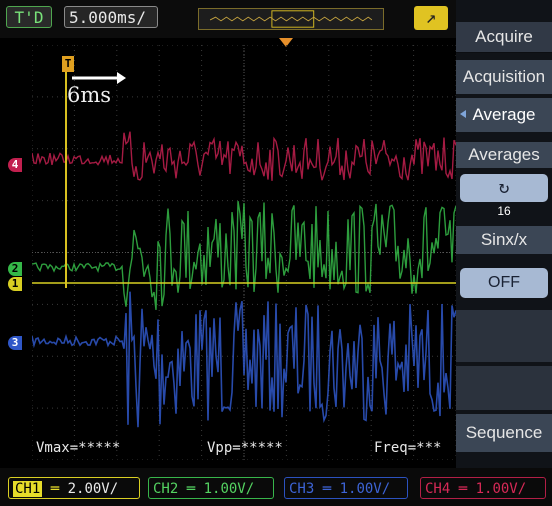  Describe the element at coordinates (504, 155) in the screenshot. I see `averages-label: Averages` at that location.